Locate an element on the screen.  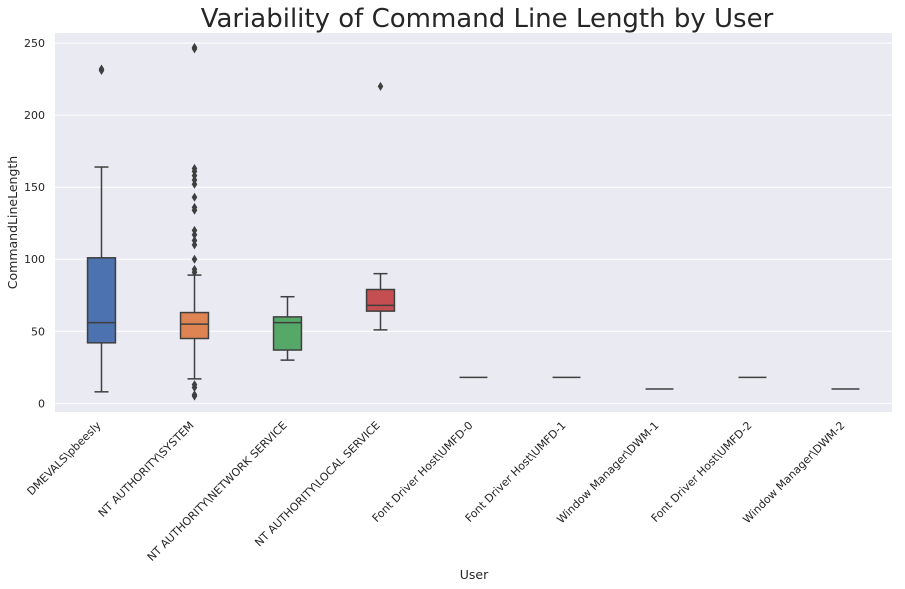
y-tick-label: 100 is located at coordinates (34, 259).